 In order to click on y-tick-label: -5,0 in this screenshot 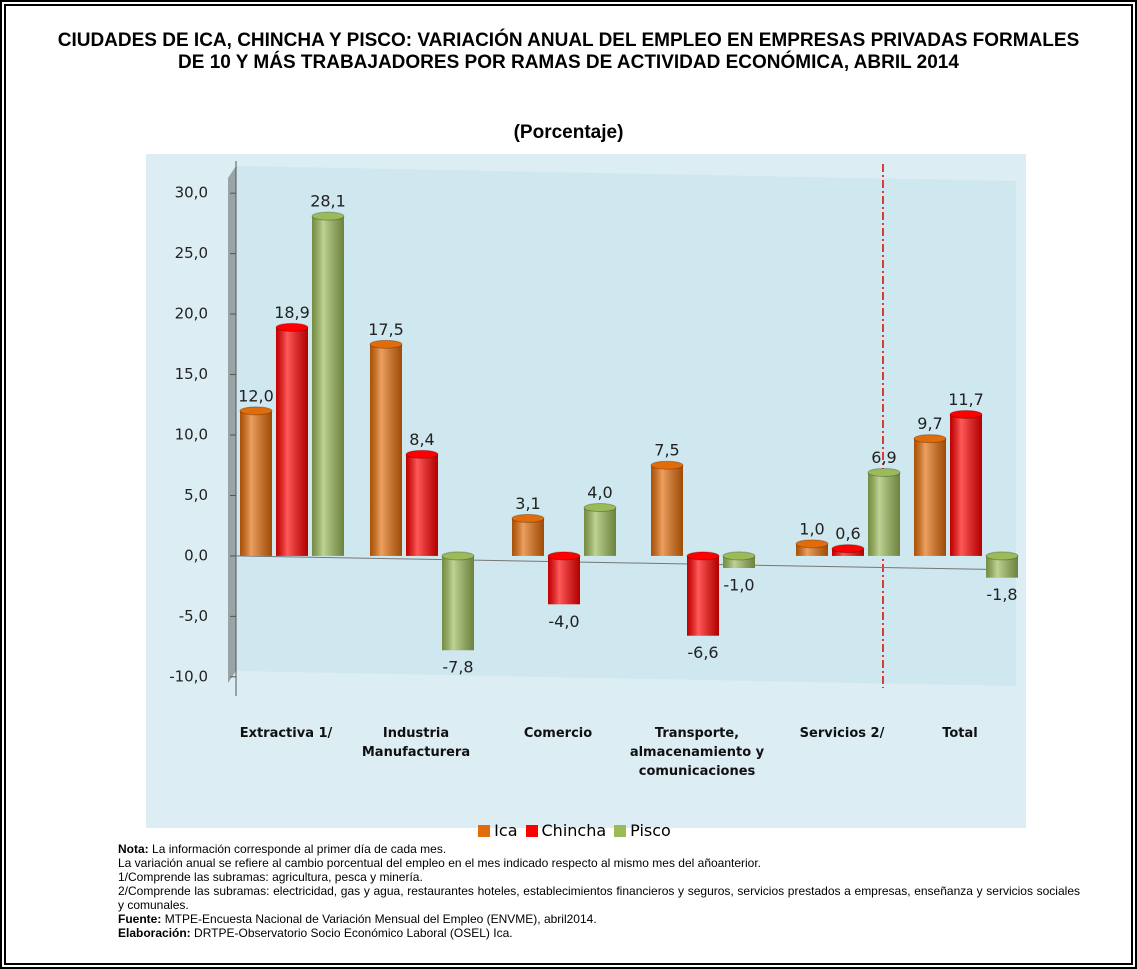, I will do `click(193, 616)`.